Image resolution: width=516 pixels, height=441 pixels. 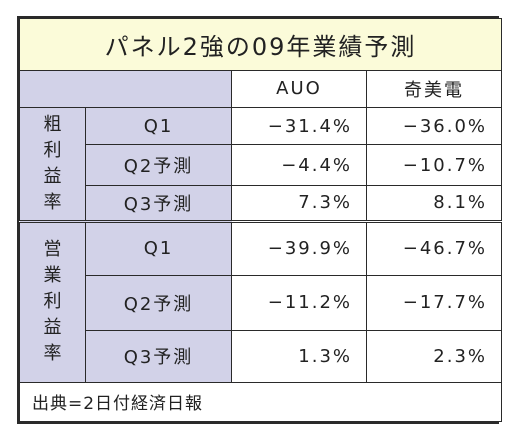 What do you see at coordinates (434, 302) in the screenshot?
I see `value-cell: −17.7%` at bounding box center [434, 302].